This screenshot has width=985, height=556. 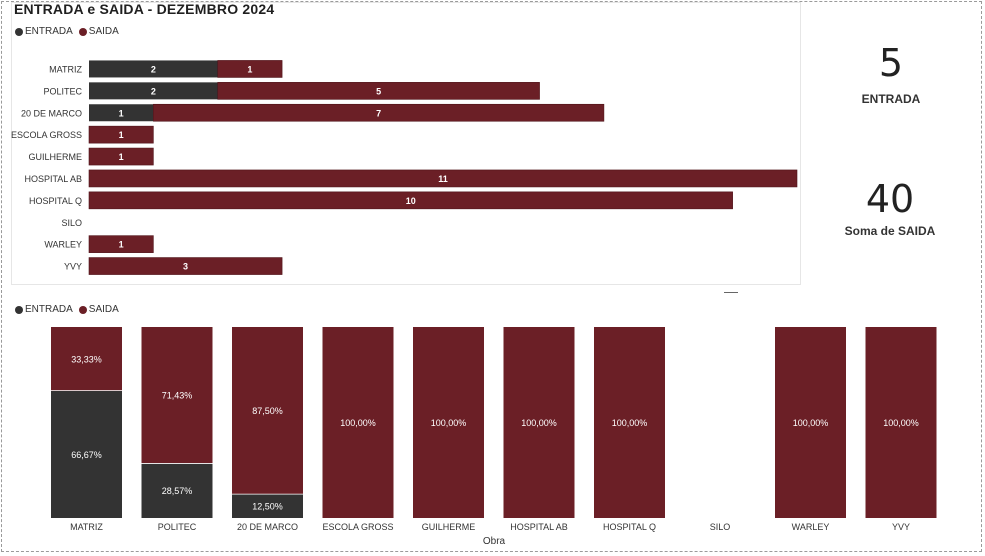 I want to click on column-saida-guilherme, so click(x=448, y=422).